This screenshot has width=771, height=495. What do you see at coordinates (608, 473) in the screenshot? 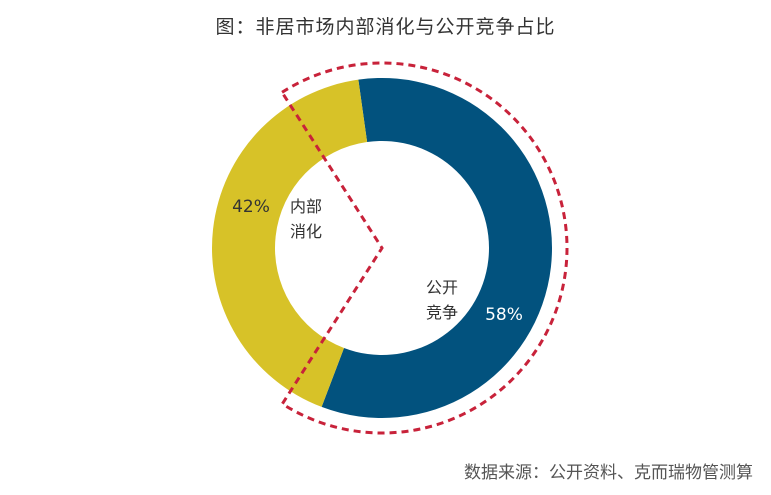
I see `source-note: 数据来源：公开资料、克而瑞物管测算` at bounding box center [608, 473].